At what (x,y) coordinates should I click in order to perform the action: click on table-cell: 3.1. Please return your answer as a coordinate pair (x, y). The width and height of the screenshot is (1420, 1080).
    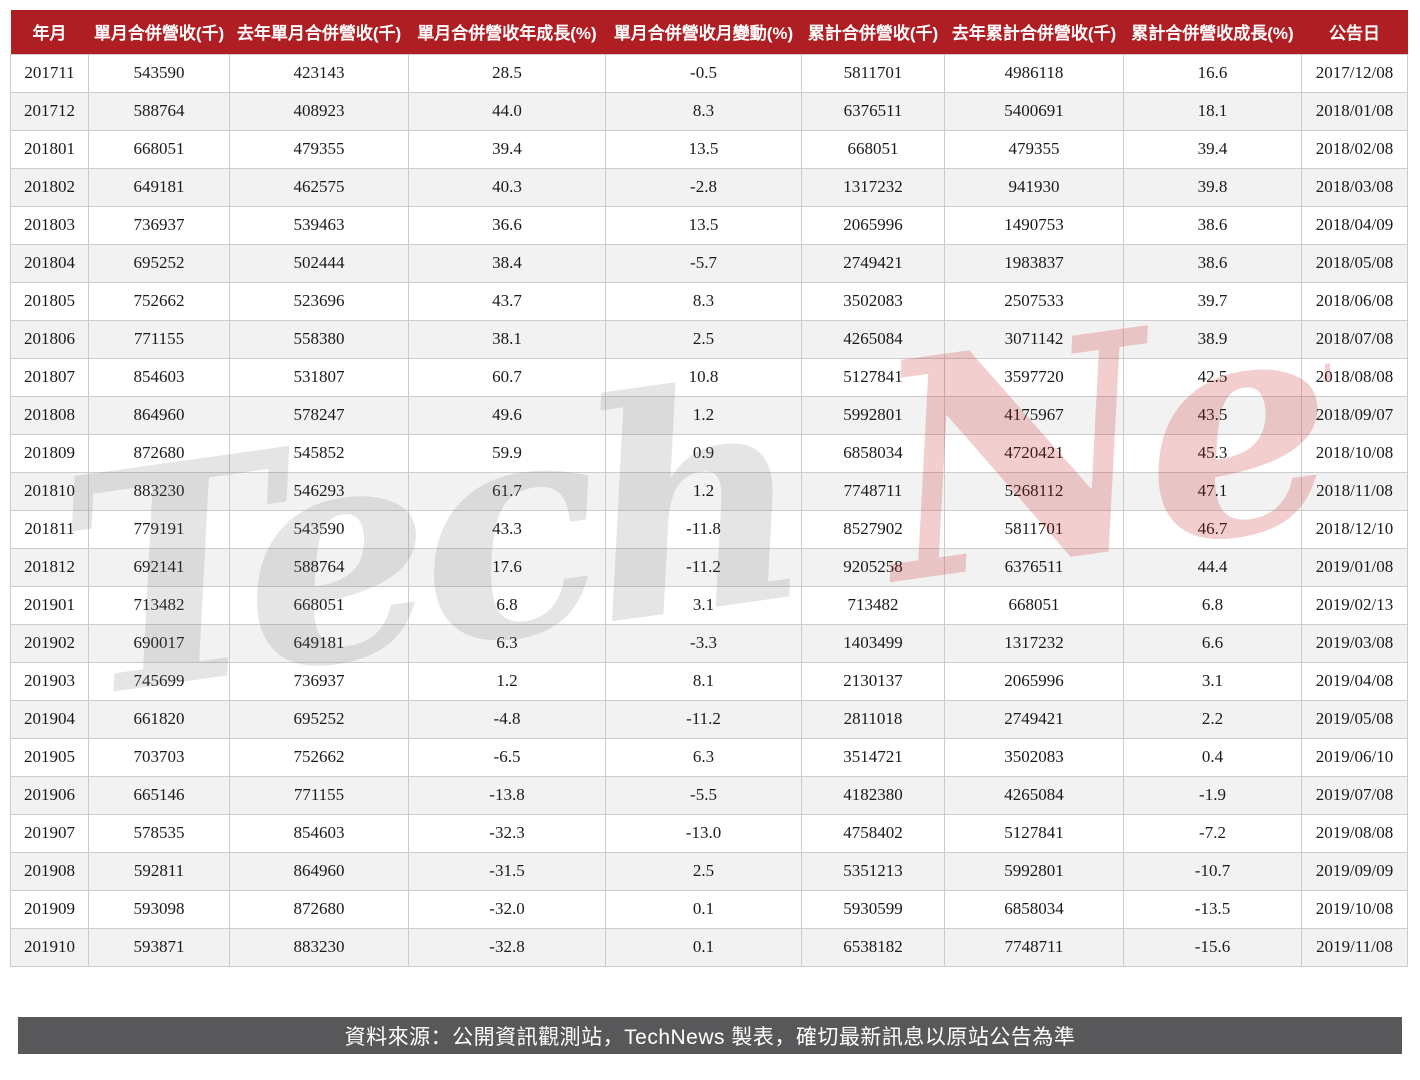
    Looking at the image, I should click on (1212, 681).